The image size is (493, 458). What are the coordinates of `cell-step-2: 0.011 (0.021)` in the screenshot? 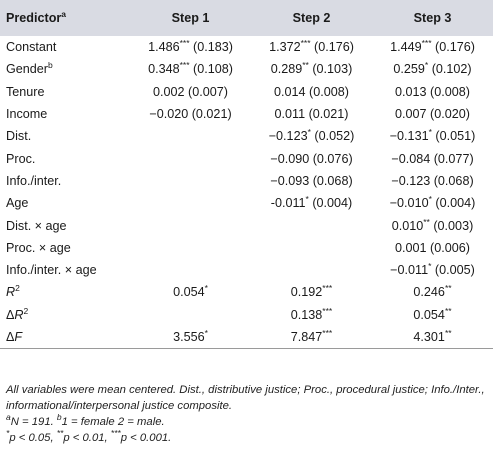 It's located at (311, 114).